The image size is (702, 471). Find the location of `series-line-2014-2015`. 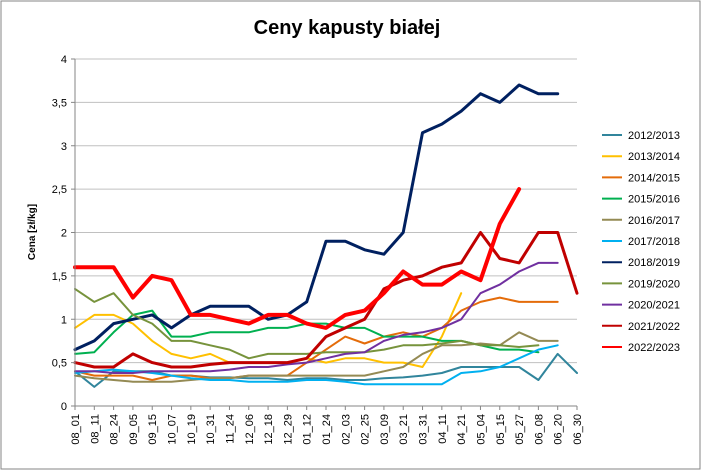

series-line-2014-2015 is located at coordinates (316, 338).